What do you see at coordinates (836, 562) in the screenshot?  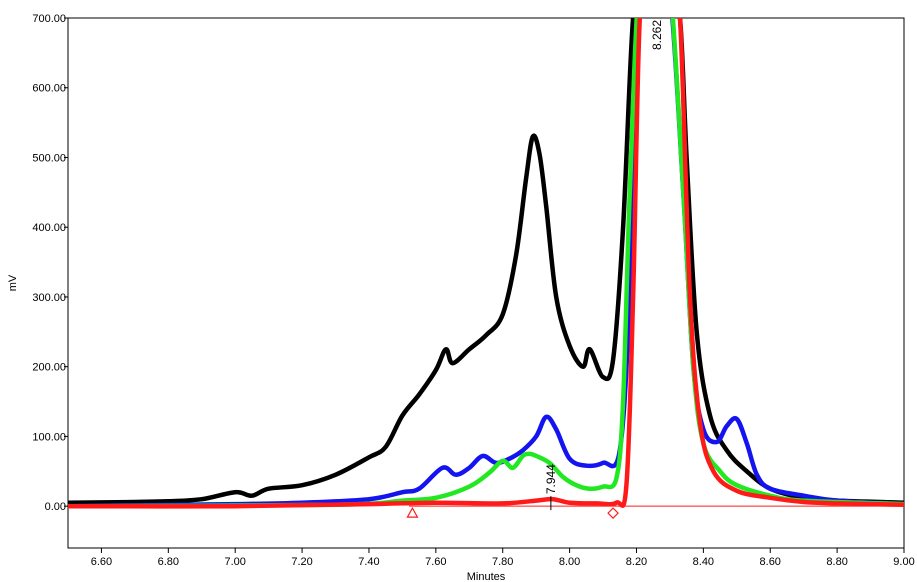 I see `x-tick-label: 8.80` at bounding box center [836, 562].